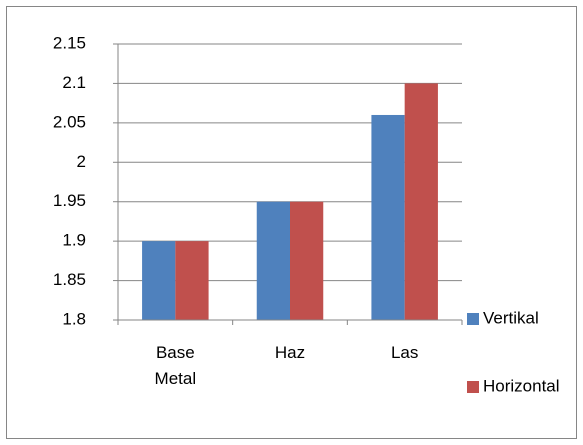 The image size is (583, 445). I want to click on legend-label: Horizontal, so click(521, 385).